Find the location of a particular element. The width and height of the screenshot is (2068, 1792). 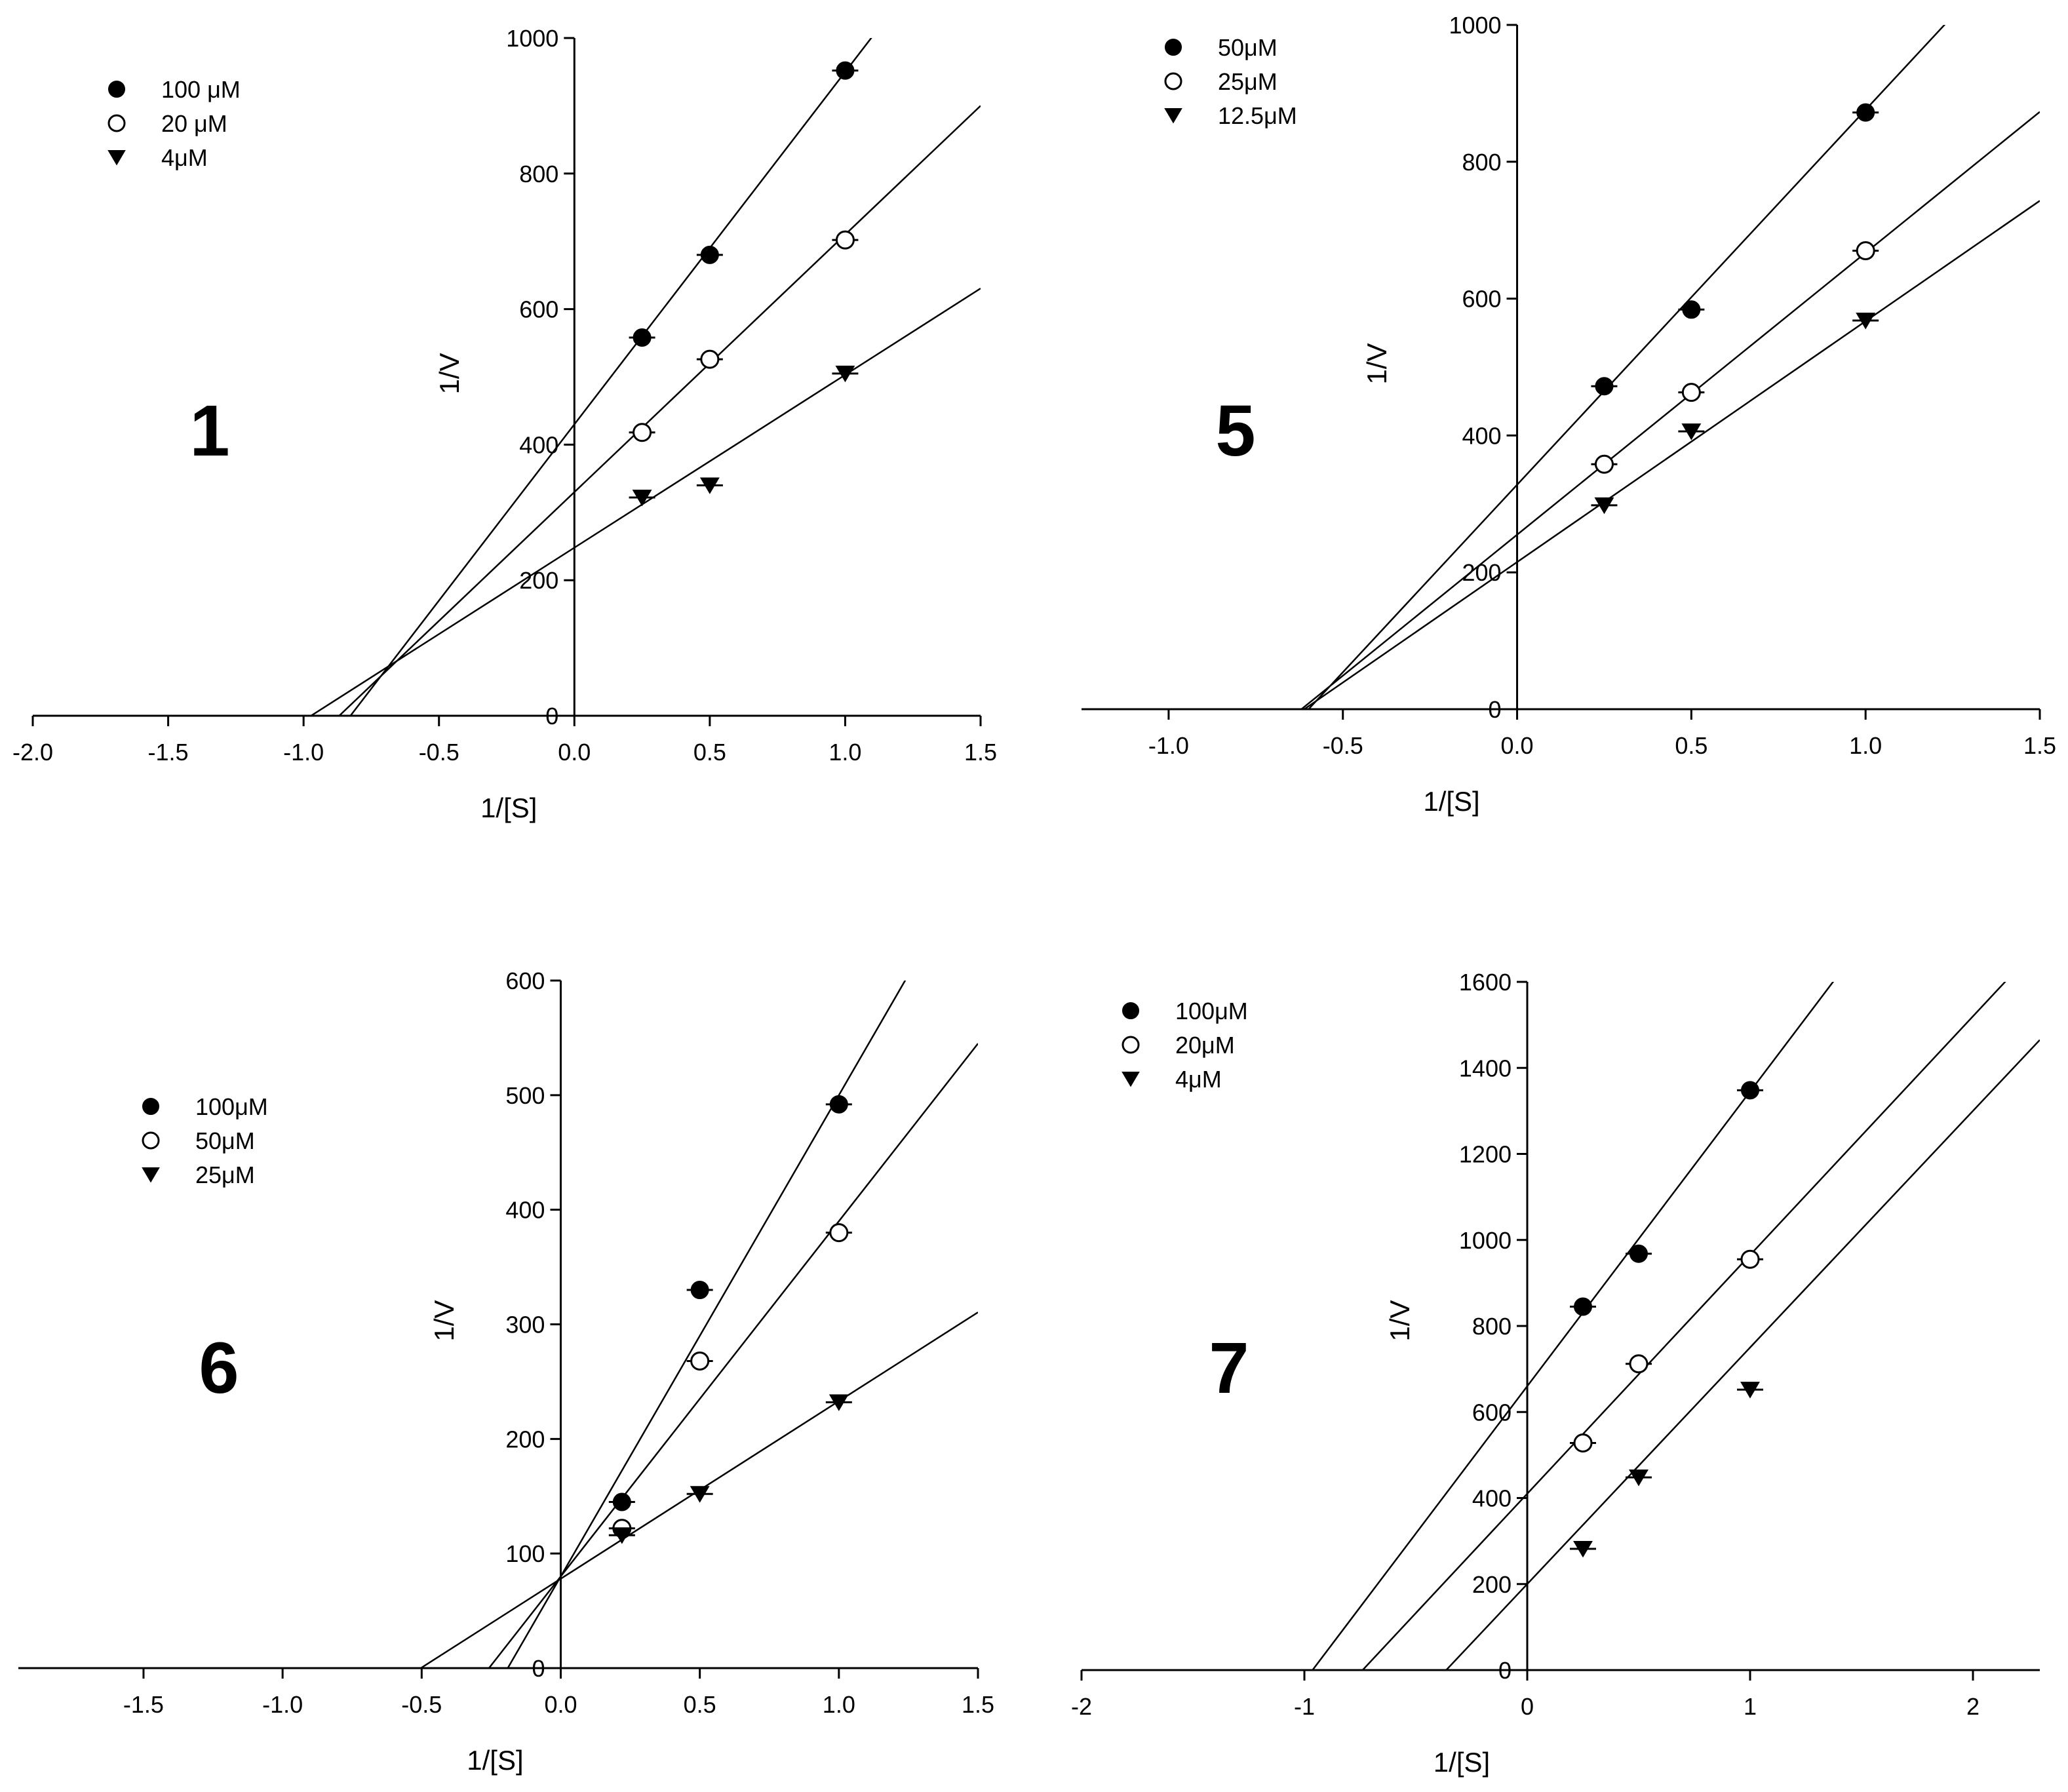

legend-label-3: 4μM is located at coordinates (184, 157).